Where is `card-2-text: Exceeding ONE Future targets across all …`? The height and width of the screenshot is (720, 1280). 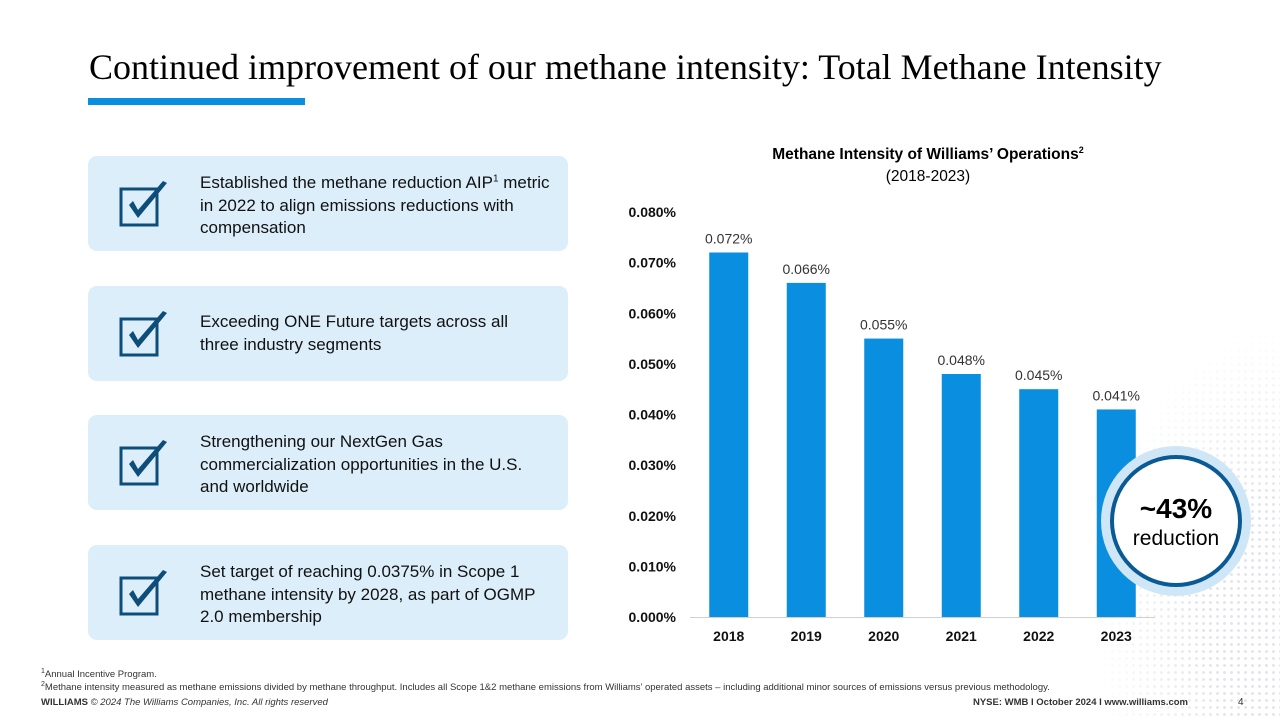
card-2-text: Exceeding ONE Future targets across all … is located at coordinates (354, 333).